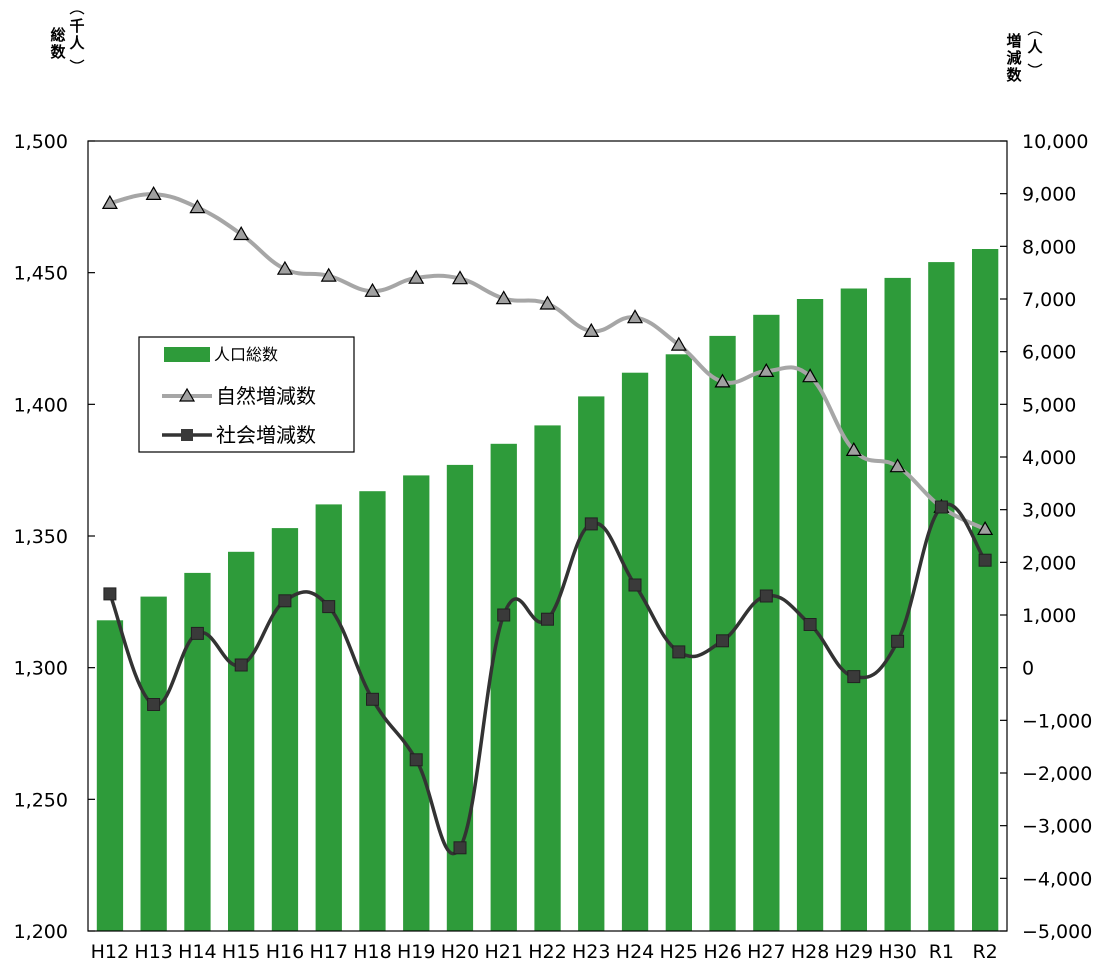 This screenshot has width=1106, height=966. Describe the element at coordinates (897, 952) in the screenshot. I see `x-tick-label: H30` at that location.